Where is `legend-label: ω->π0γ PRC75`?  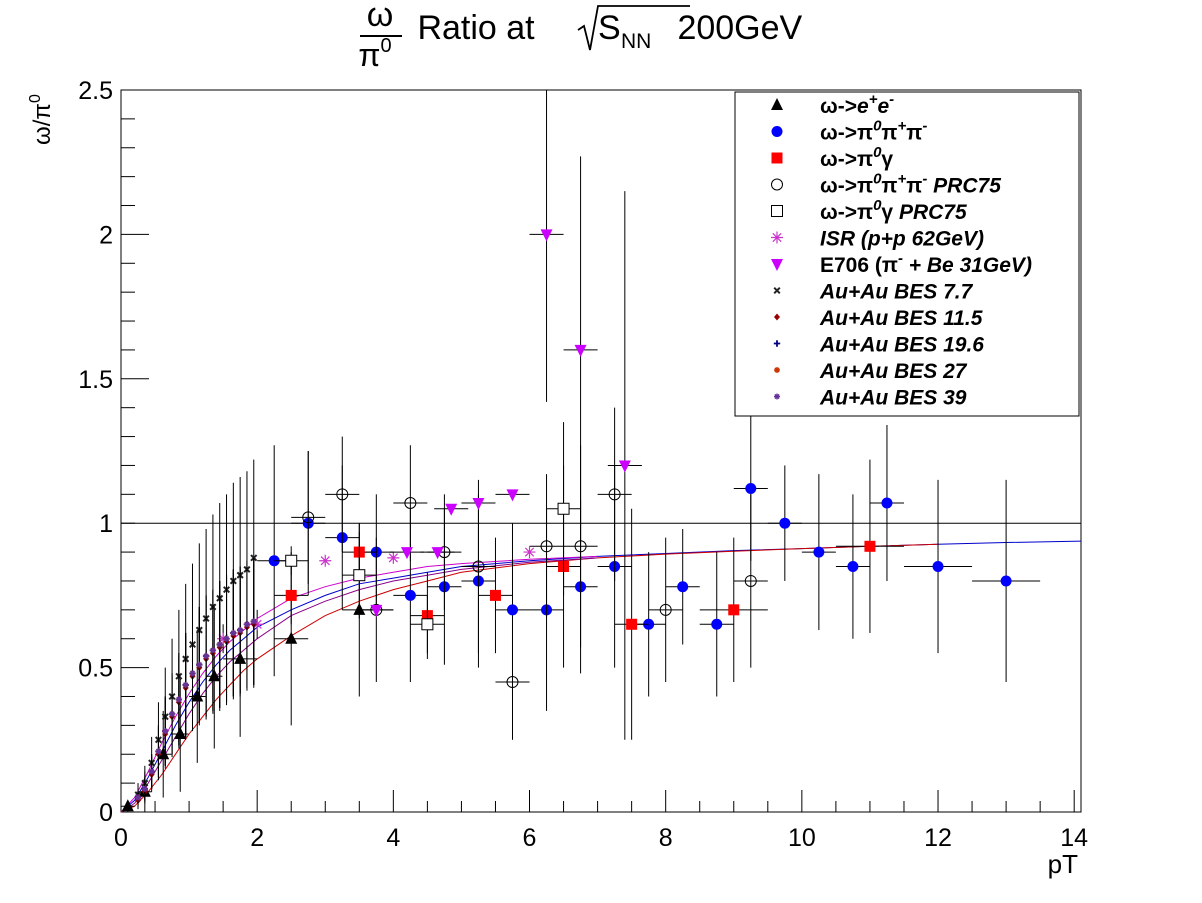
legend-label: ω->π0γ PRC75 is located at coordinates (893, 210).